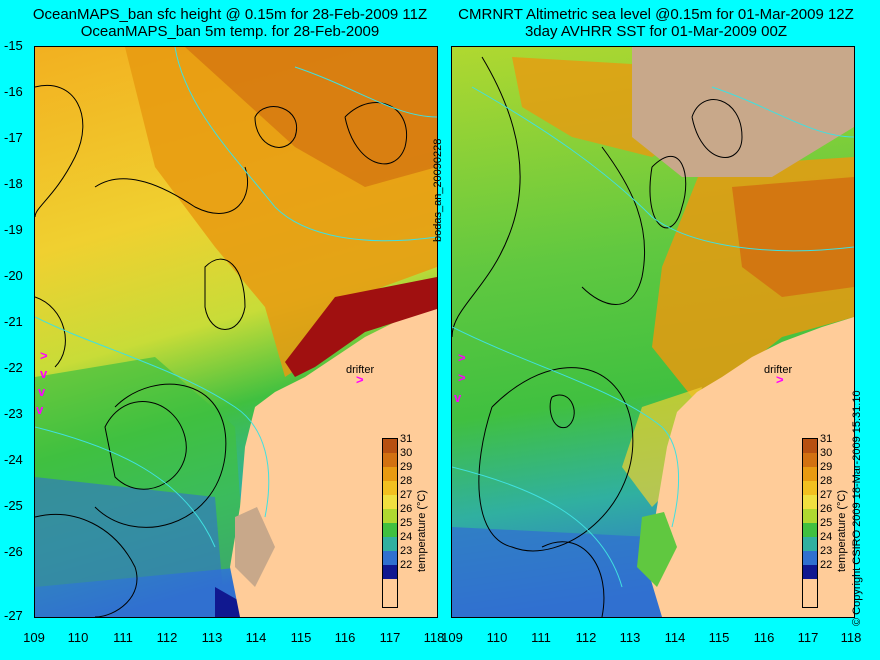 The image size is (880, 660). Describe the element at coordinates (13, 137) in the screenshot. I see `y-tick-label: -17` at that location.